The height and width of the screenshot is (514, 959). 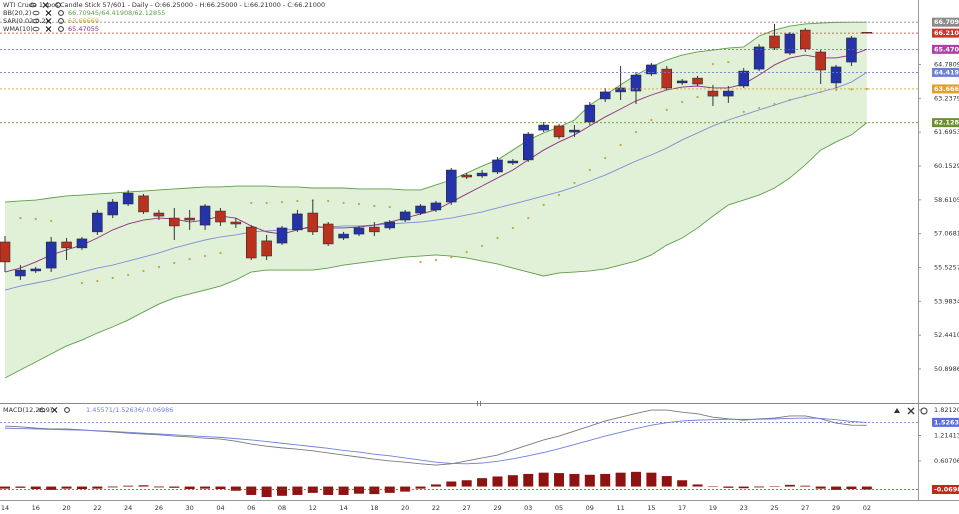 What do you see at coordinates (128, 508) in the screenshot?
I see `x-tick-label: 24` at bounding box center [128, 508].